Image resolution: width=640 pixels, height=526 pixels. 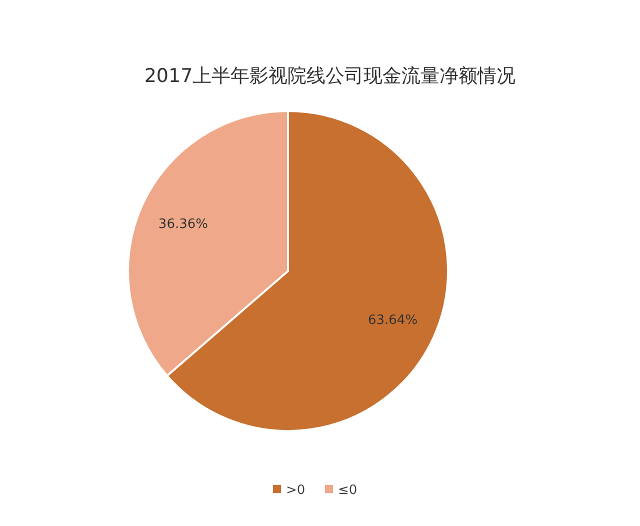 What do you see at coordinates (348, 490) in the screenshot?
I see `legend-label: ≤0` at bounding box center [348, 490].